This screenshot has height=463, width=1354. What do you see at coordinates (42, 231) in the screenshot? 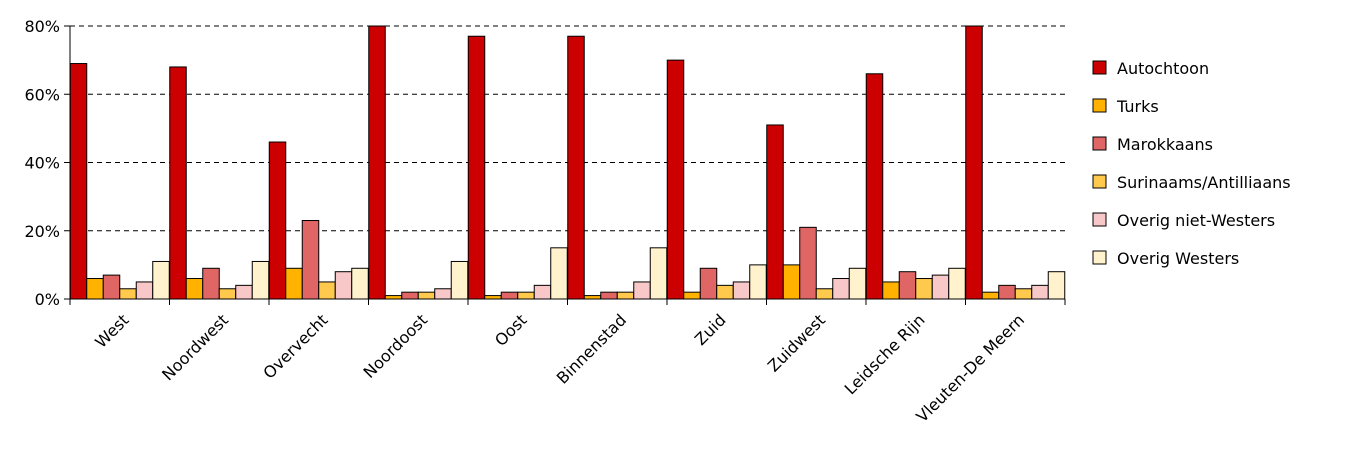
I see `y-tick-label: 20%` at bounding box center [42, 231].